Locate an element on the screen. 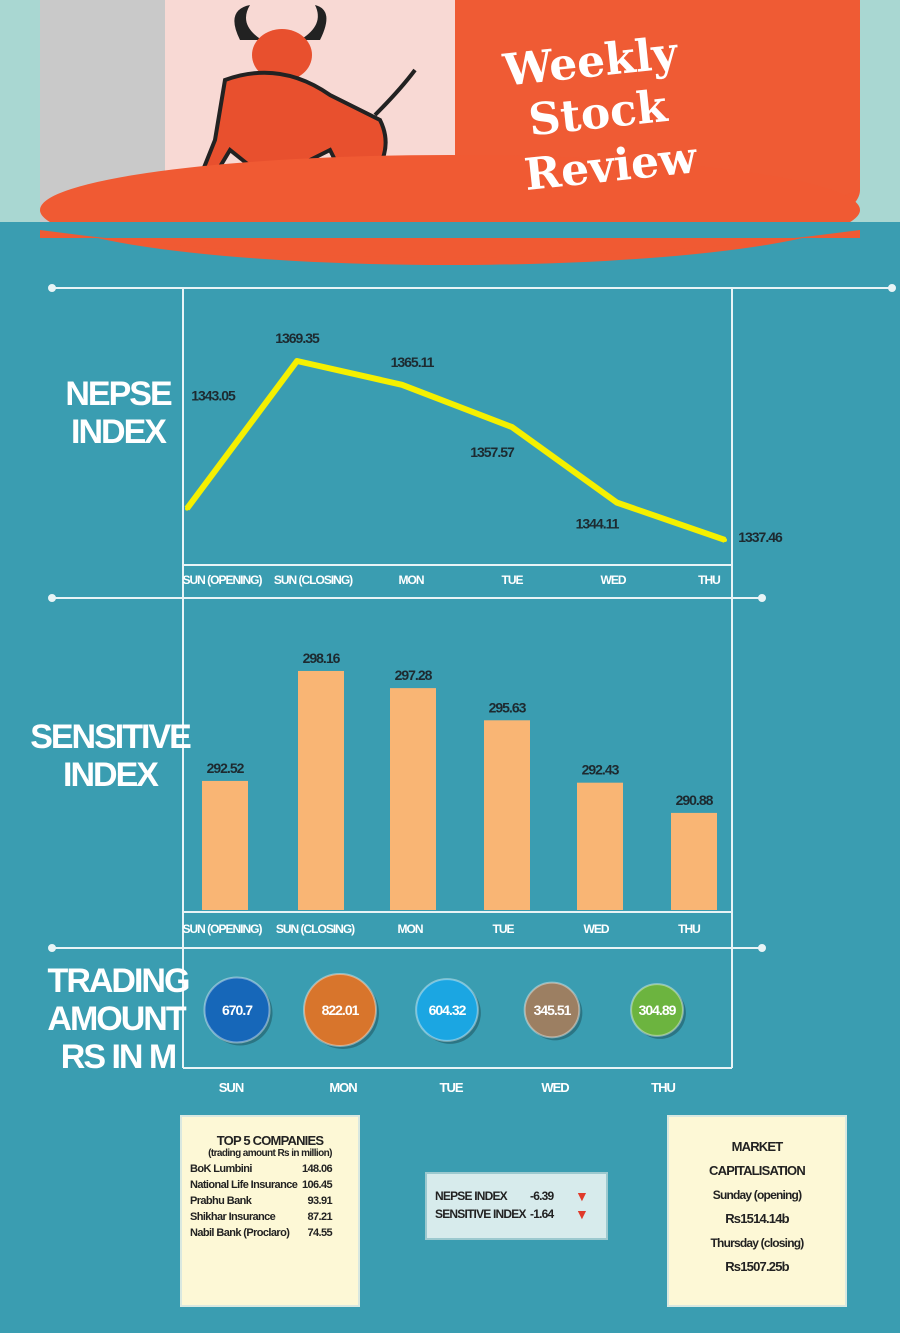  top5-subtitle: (trading amount Rs in million) is located at coordinates (270, 1153).